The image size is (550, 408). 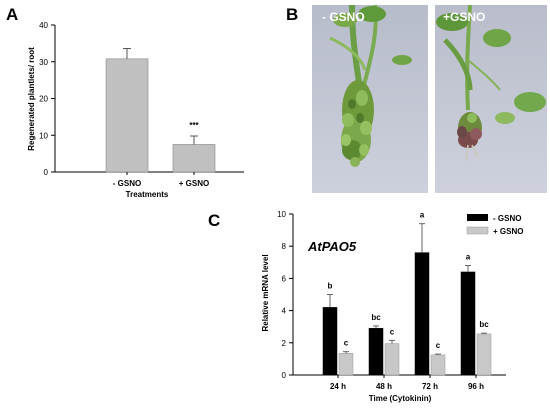 I want to click on chart-a-y-tick-label: 30, so click(x=43, y=62).